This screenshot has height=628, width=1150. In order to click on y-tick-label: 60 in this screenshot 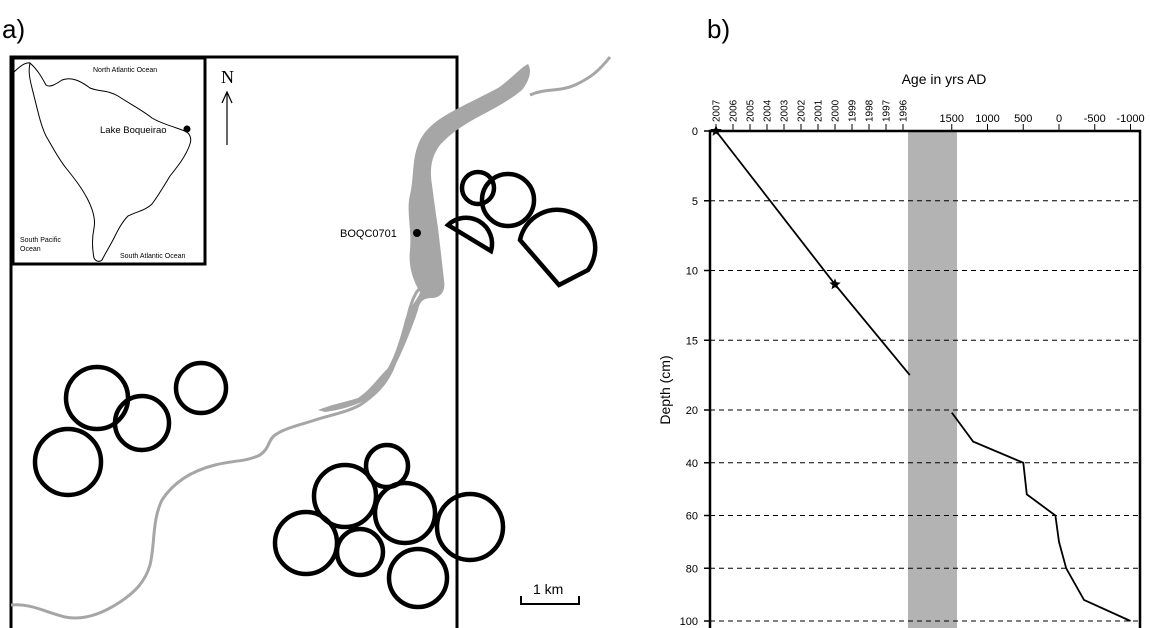, I will do `click(692, 517)`.